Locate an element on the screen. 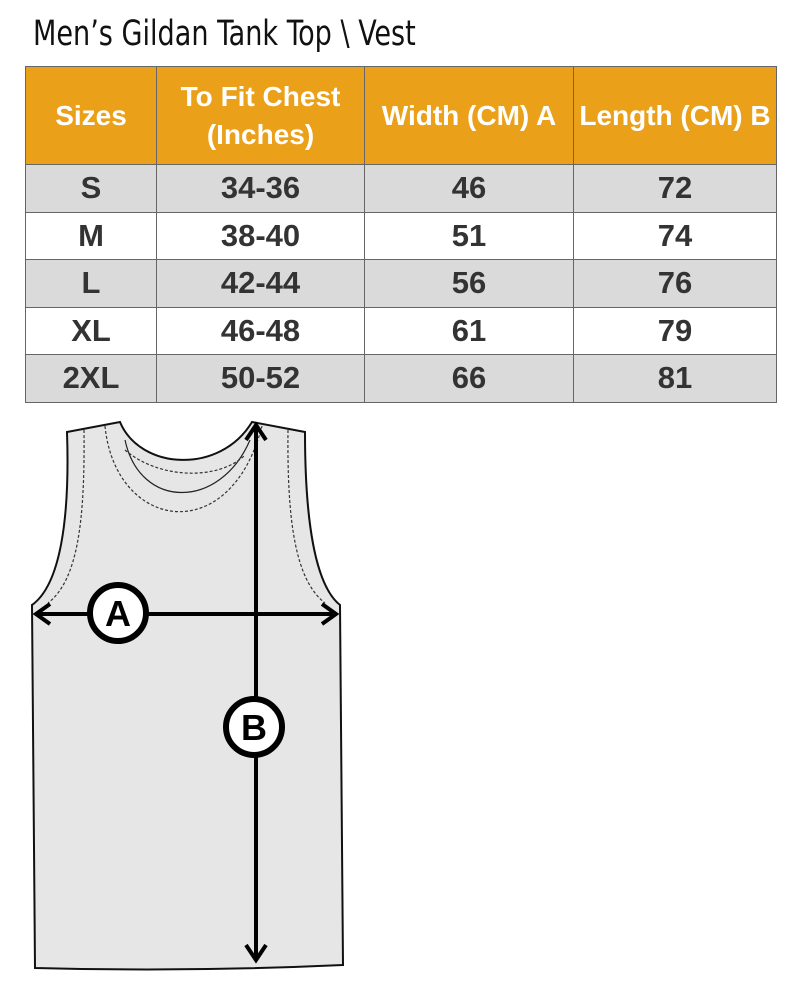  length-cell: 79 is located at coordinates (675, 330).